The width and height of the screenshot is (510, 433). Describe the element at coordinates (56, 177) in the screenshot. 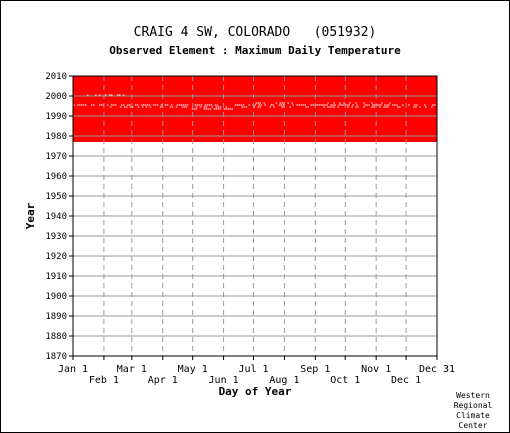

I see `y-tick-label: 1960` at that location.